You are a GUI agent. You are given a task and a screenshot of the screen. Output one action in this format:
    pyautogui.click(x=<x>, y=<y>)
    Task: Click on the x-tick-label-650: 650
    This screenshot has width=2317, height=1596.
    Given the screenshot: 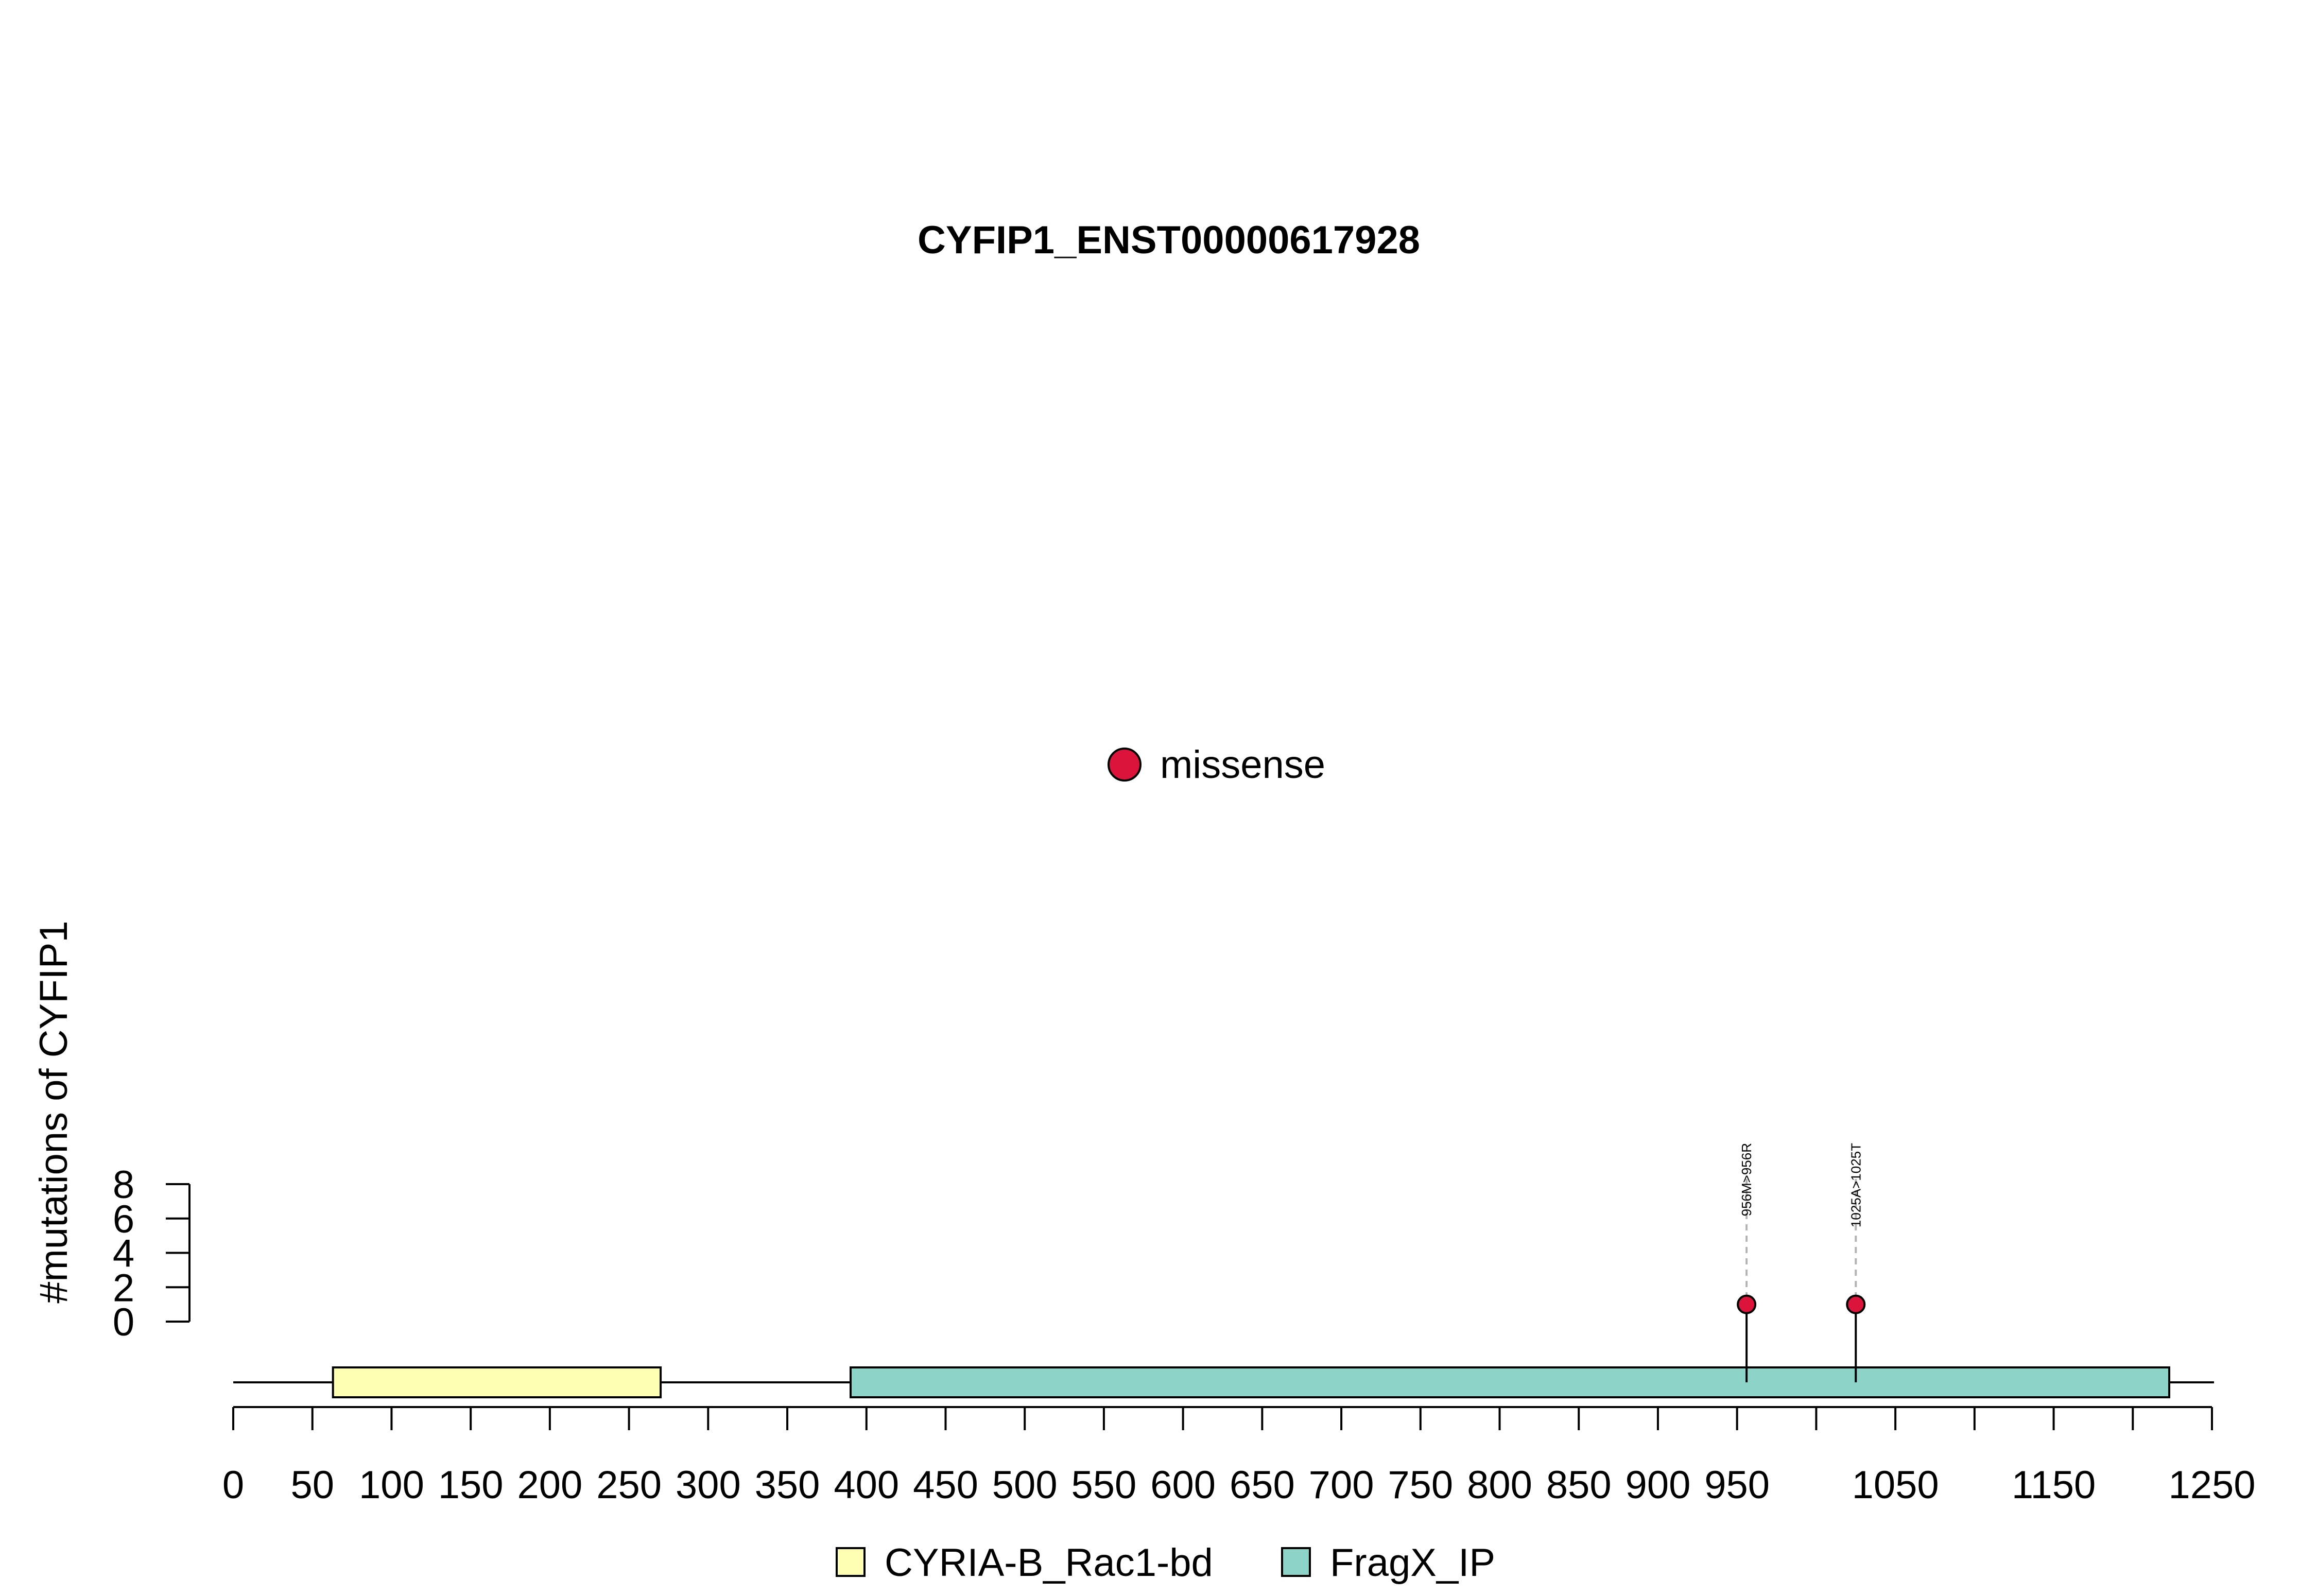 What is the action you would take?
    pyautogui.click(x=1262, y=1485)
    